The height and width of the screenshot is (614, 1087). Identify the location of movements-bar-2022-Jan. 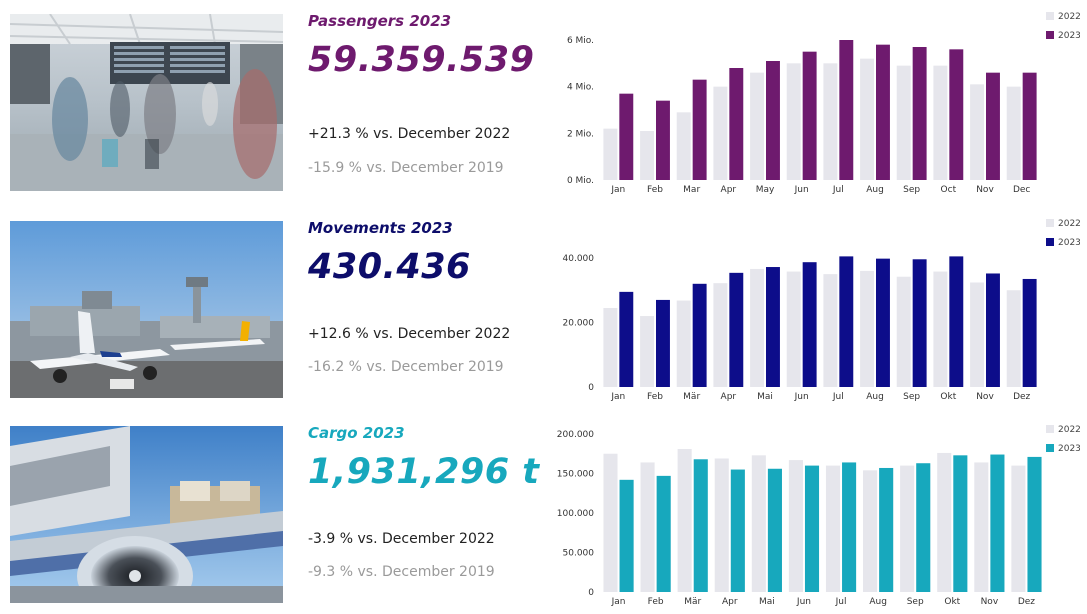
(610, 347).